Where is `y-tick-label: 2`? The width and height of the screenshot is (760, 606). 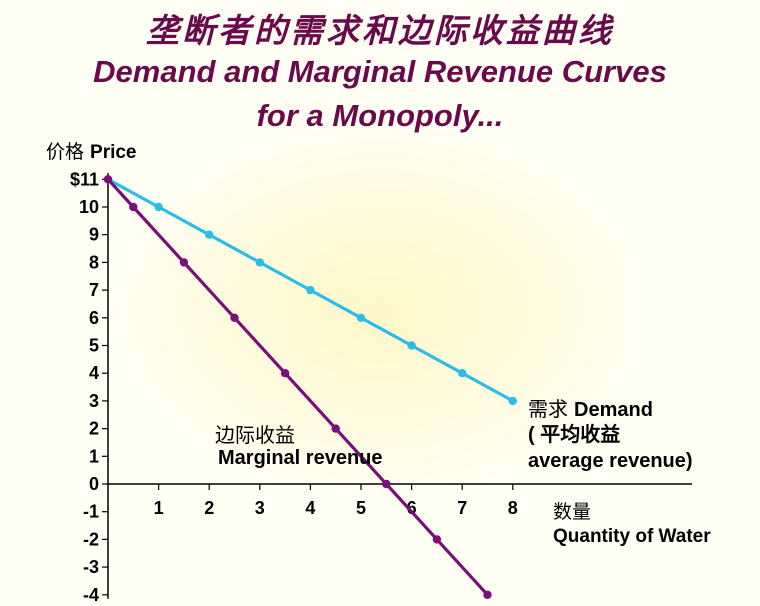
y-tick-label: 2 is located at coordinates (94, 429).